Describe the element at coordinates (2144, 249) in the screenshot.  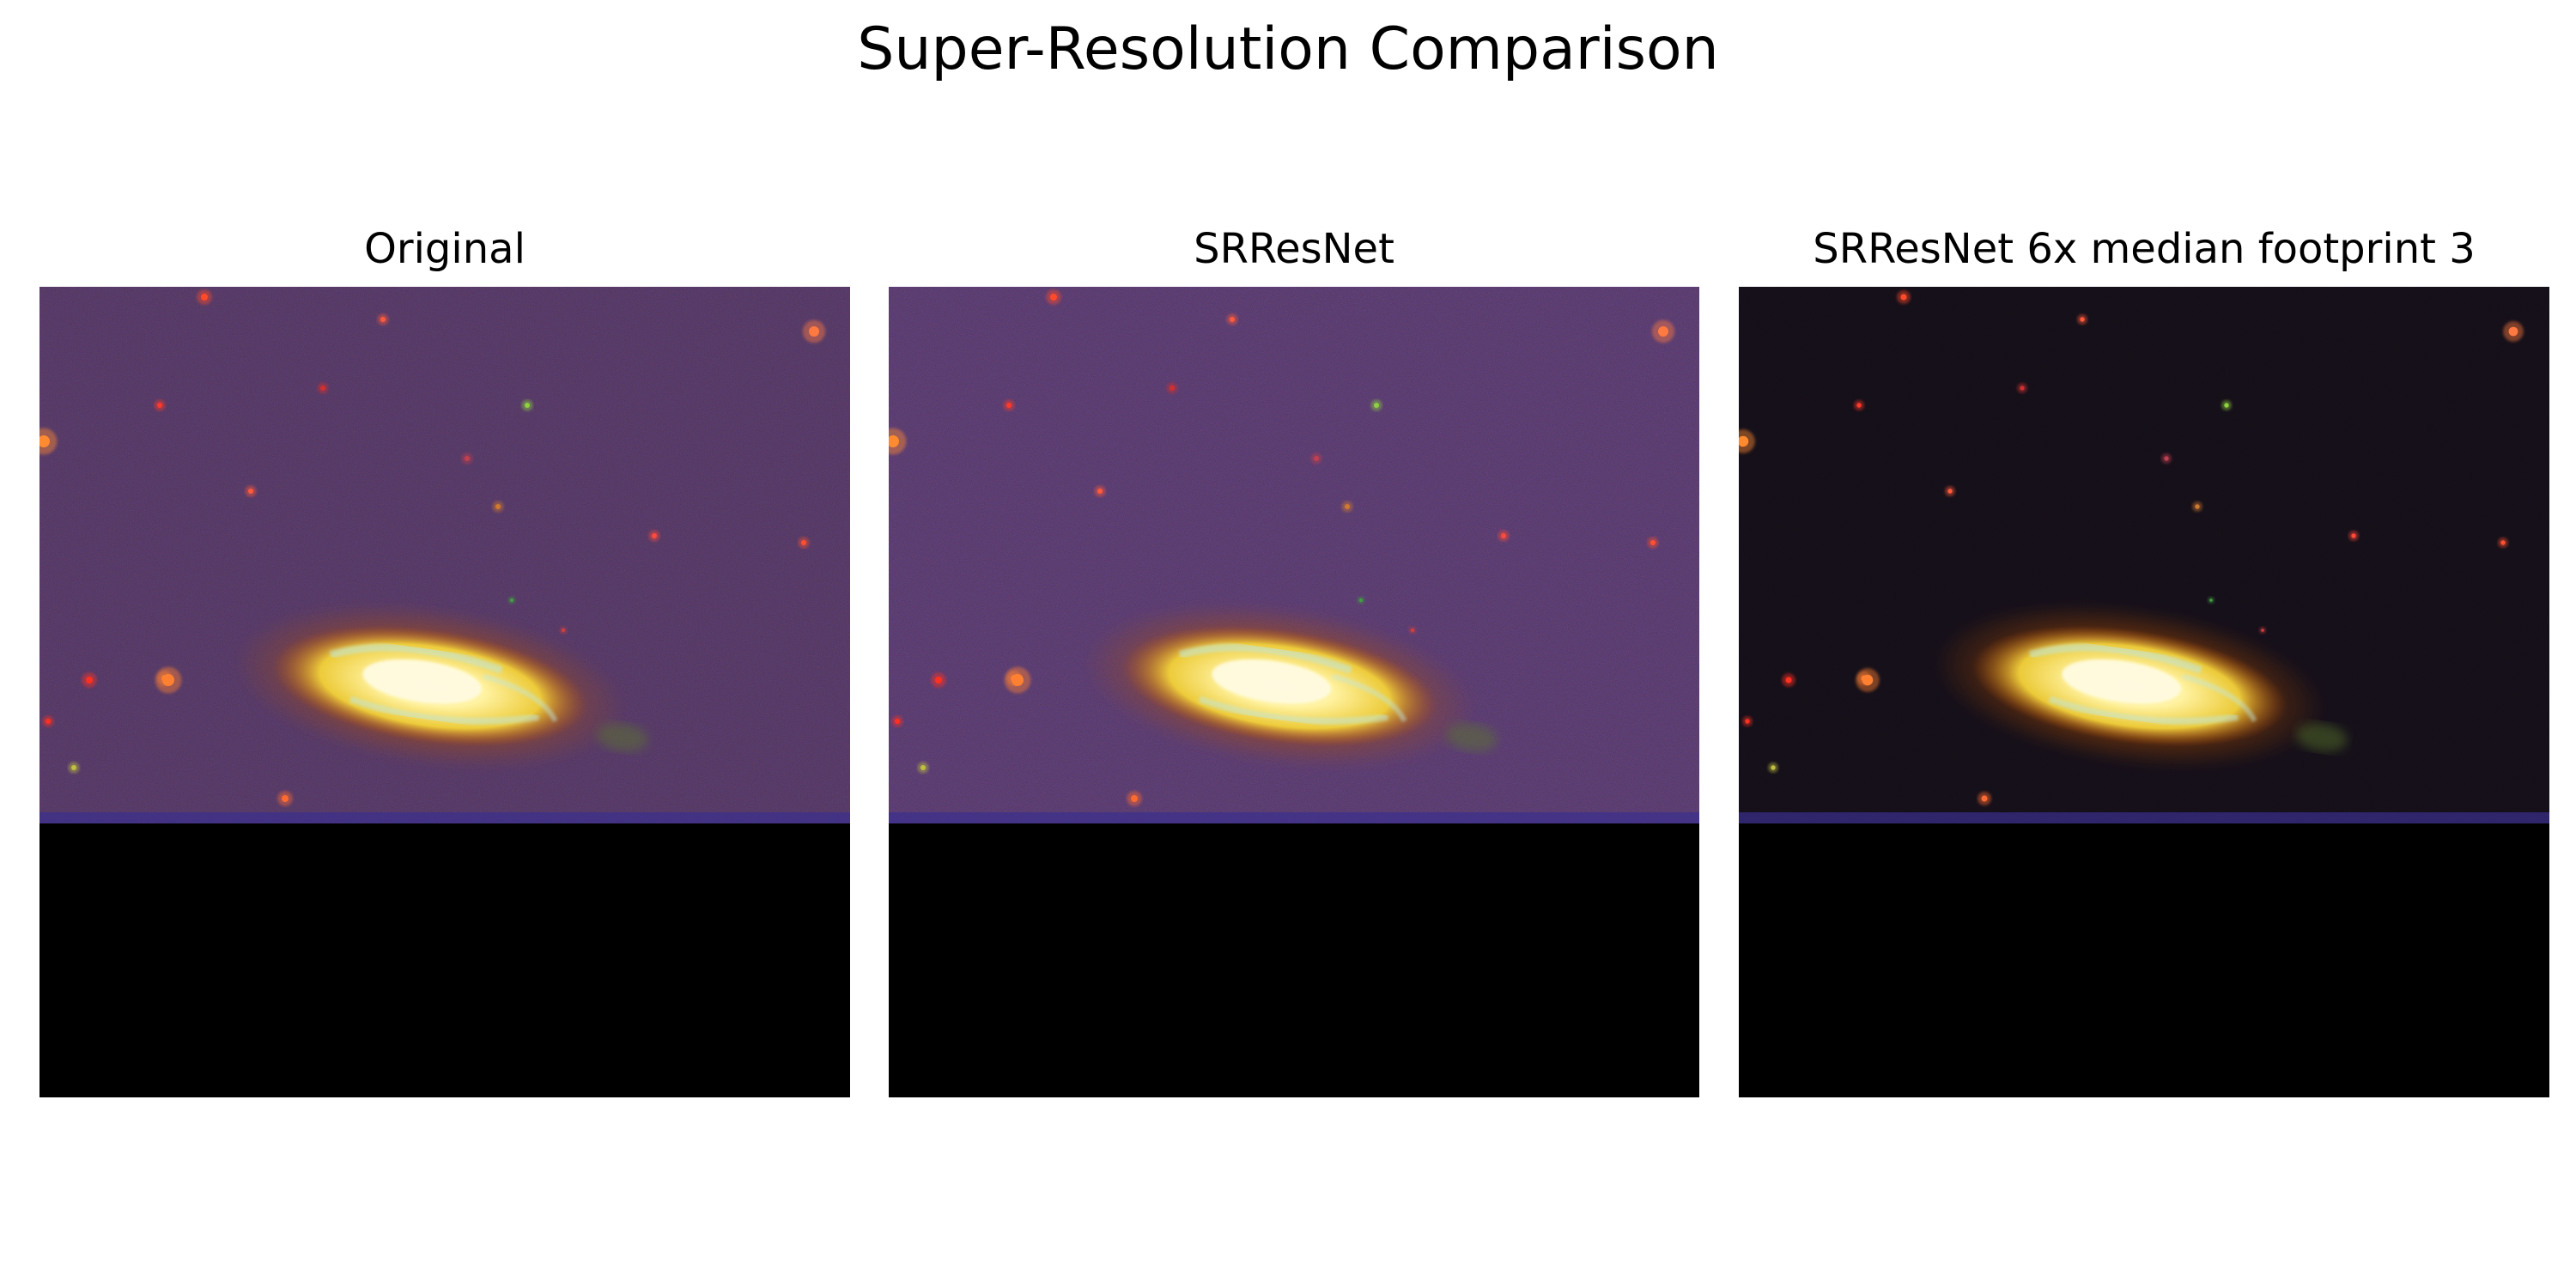
I see `panel-title-srresnet-median: SRResNet 6x median footprint 3` at that location.